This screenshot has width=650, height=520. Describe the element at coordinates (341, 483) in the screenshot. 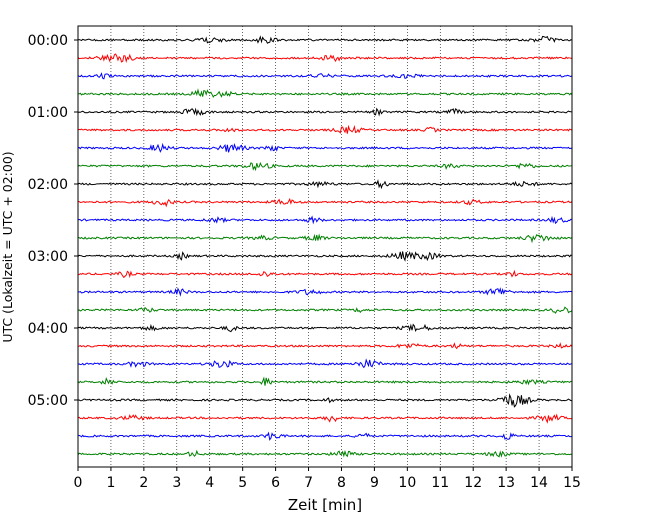

I see `x-tick-label: 8` at that location.